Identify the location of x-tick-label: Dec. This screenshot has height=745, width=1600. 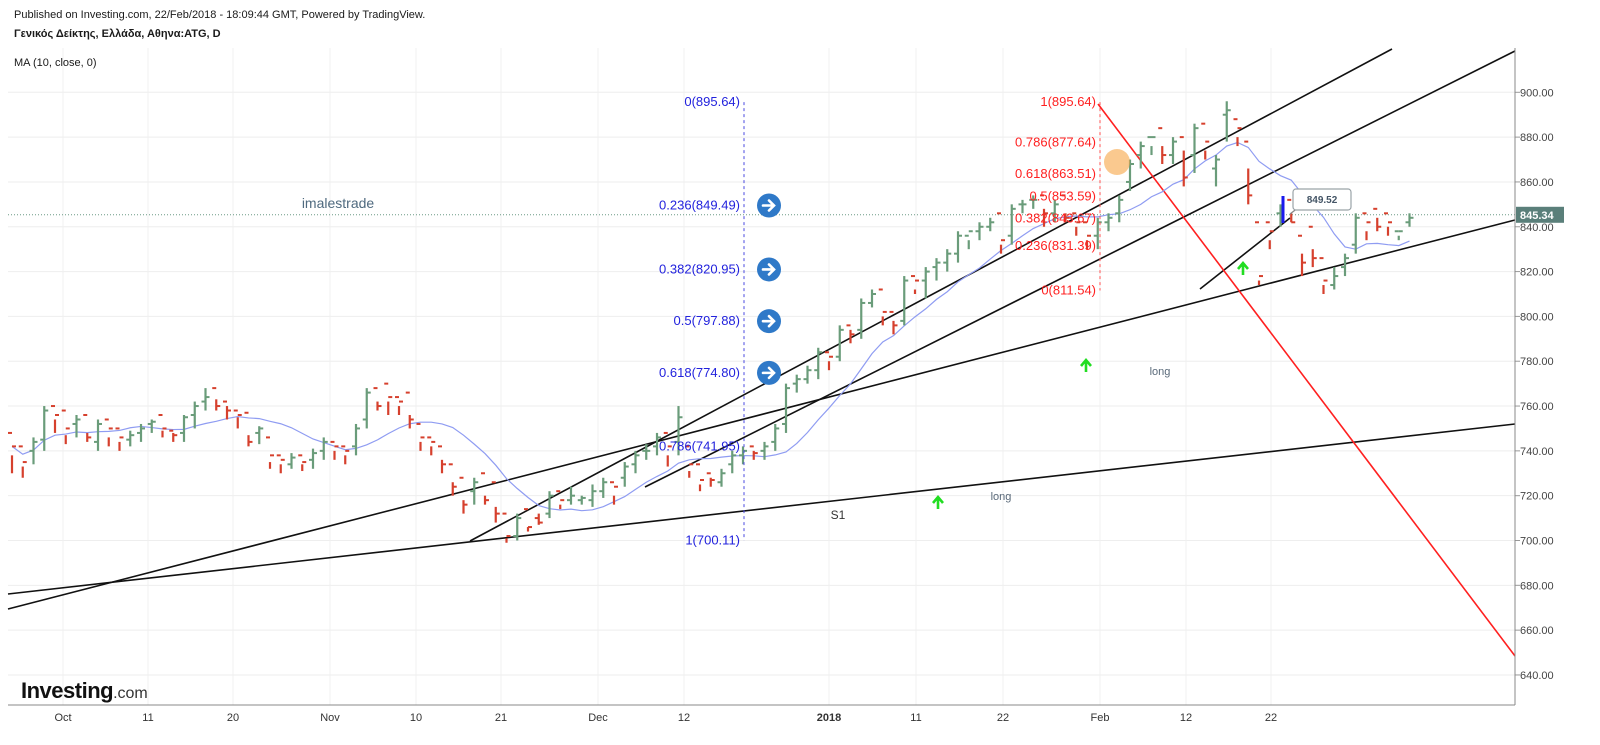
(598, 718).